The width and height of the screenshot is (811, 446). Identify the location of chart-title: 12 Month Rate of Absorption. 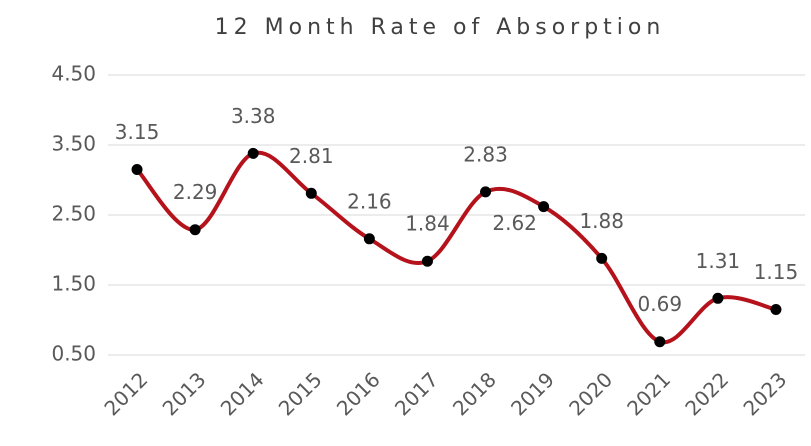
(440, 27).